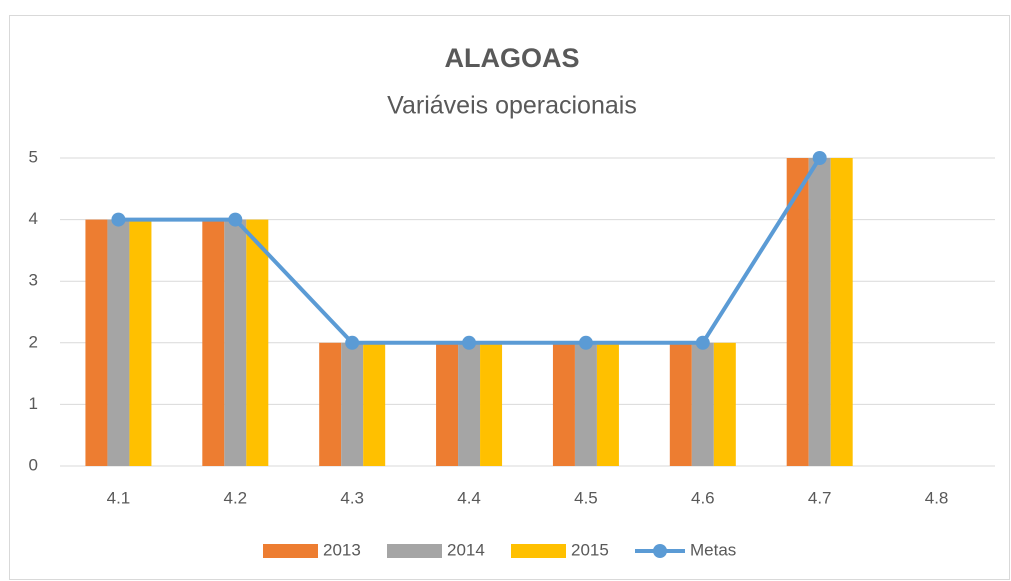 The width and height of the screenshot is (1011, 581). I want to click on x-tick-label: 4.3, so click(352, 497).